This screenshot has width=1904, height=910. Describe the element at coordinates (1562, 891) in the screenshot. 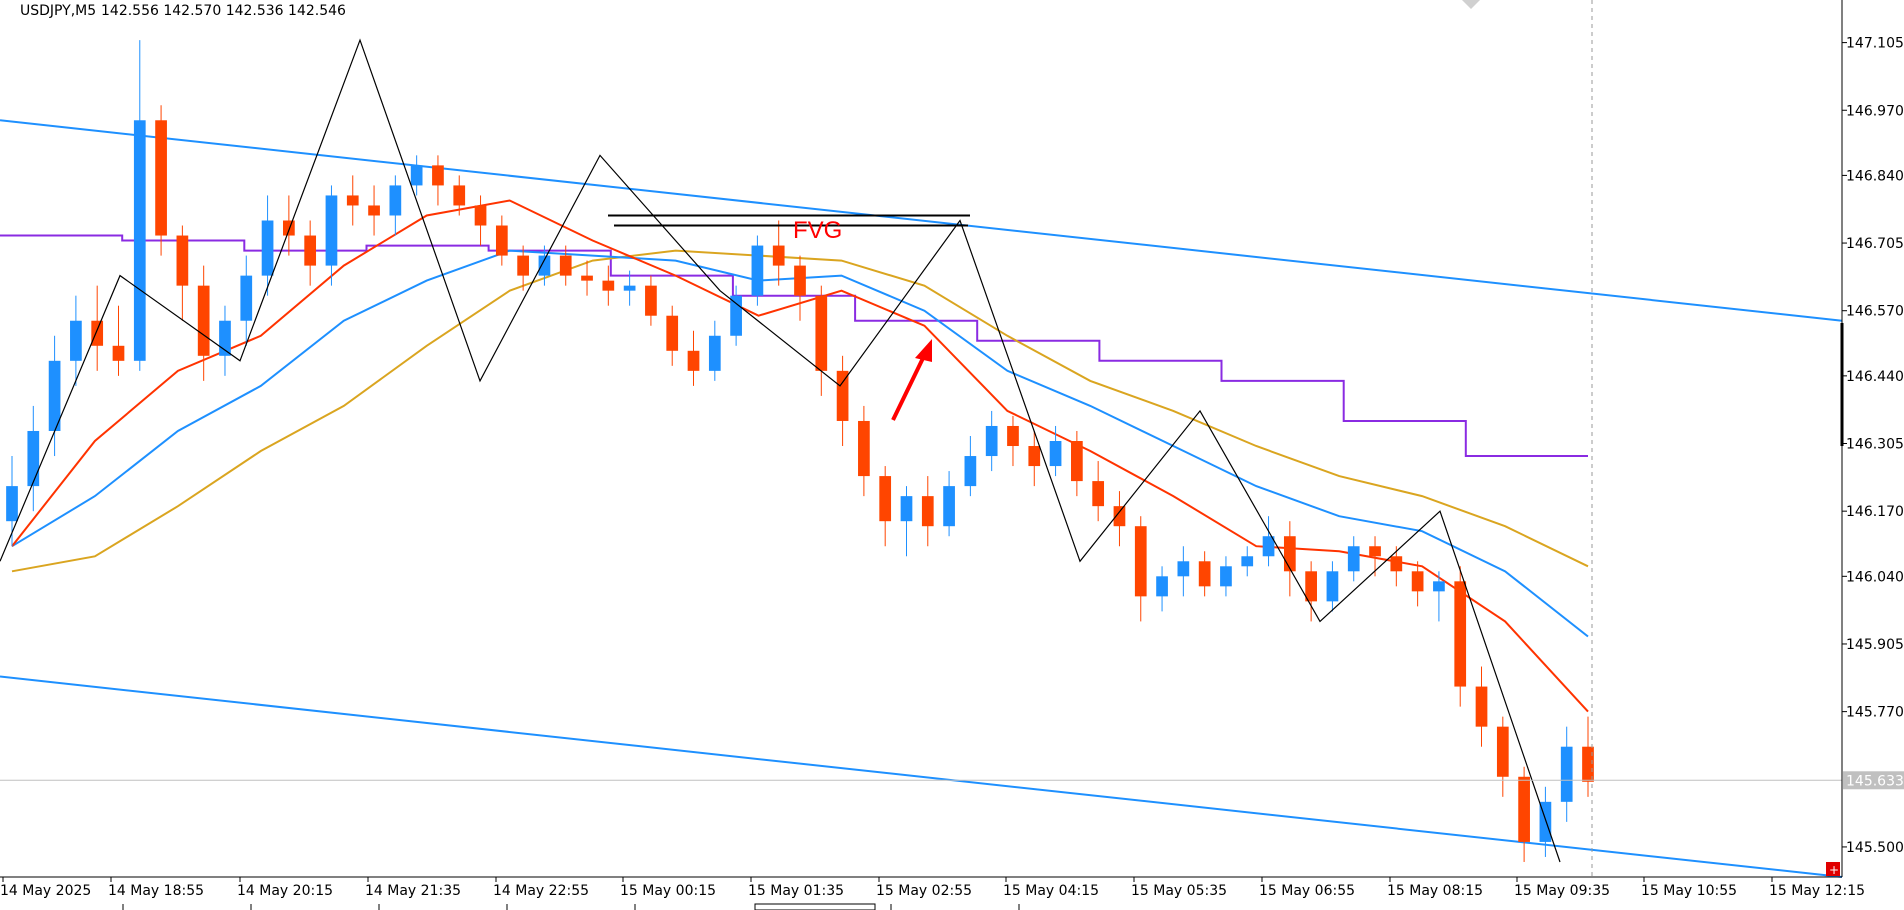

I see `x-tick-label: 15 May 09:35` at that location.